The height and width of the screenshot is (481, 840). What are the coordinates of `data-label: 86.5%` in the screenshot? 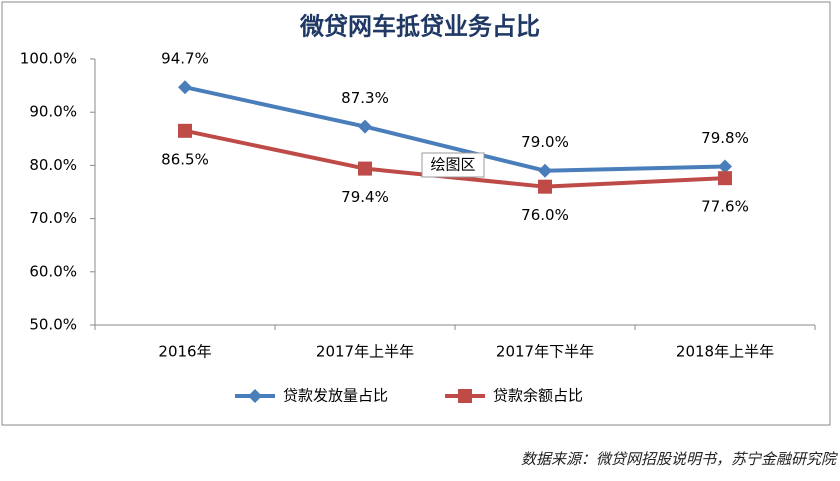 It's located at (185, 159).